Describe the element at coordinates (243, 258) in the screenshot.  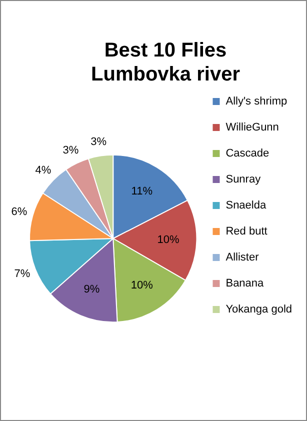
I see `legend-label: Allister` at that location.